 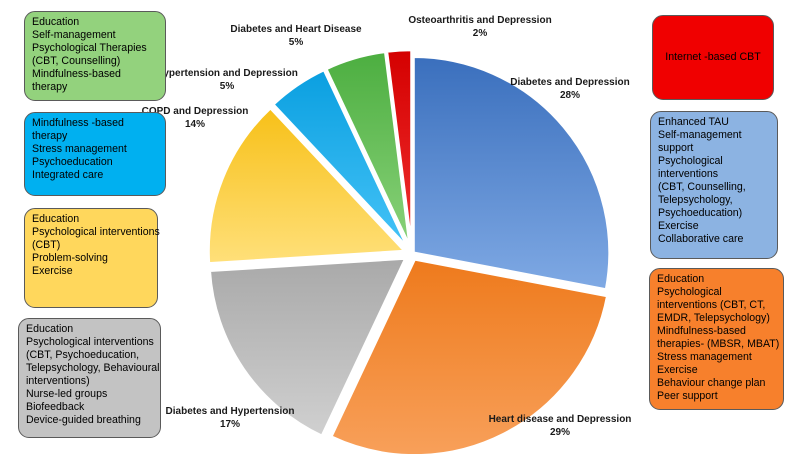 What do you see at coordinates (227, 73) in the screenshot?
I see `slice-label: Hypertension and Depression` at bounding box center [227, 73].